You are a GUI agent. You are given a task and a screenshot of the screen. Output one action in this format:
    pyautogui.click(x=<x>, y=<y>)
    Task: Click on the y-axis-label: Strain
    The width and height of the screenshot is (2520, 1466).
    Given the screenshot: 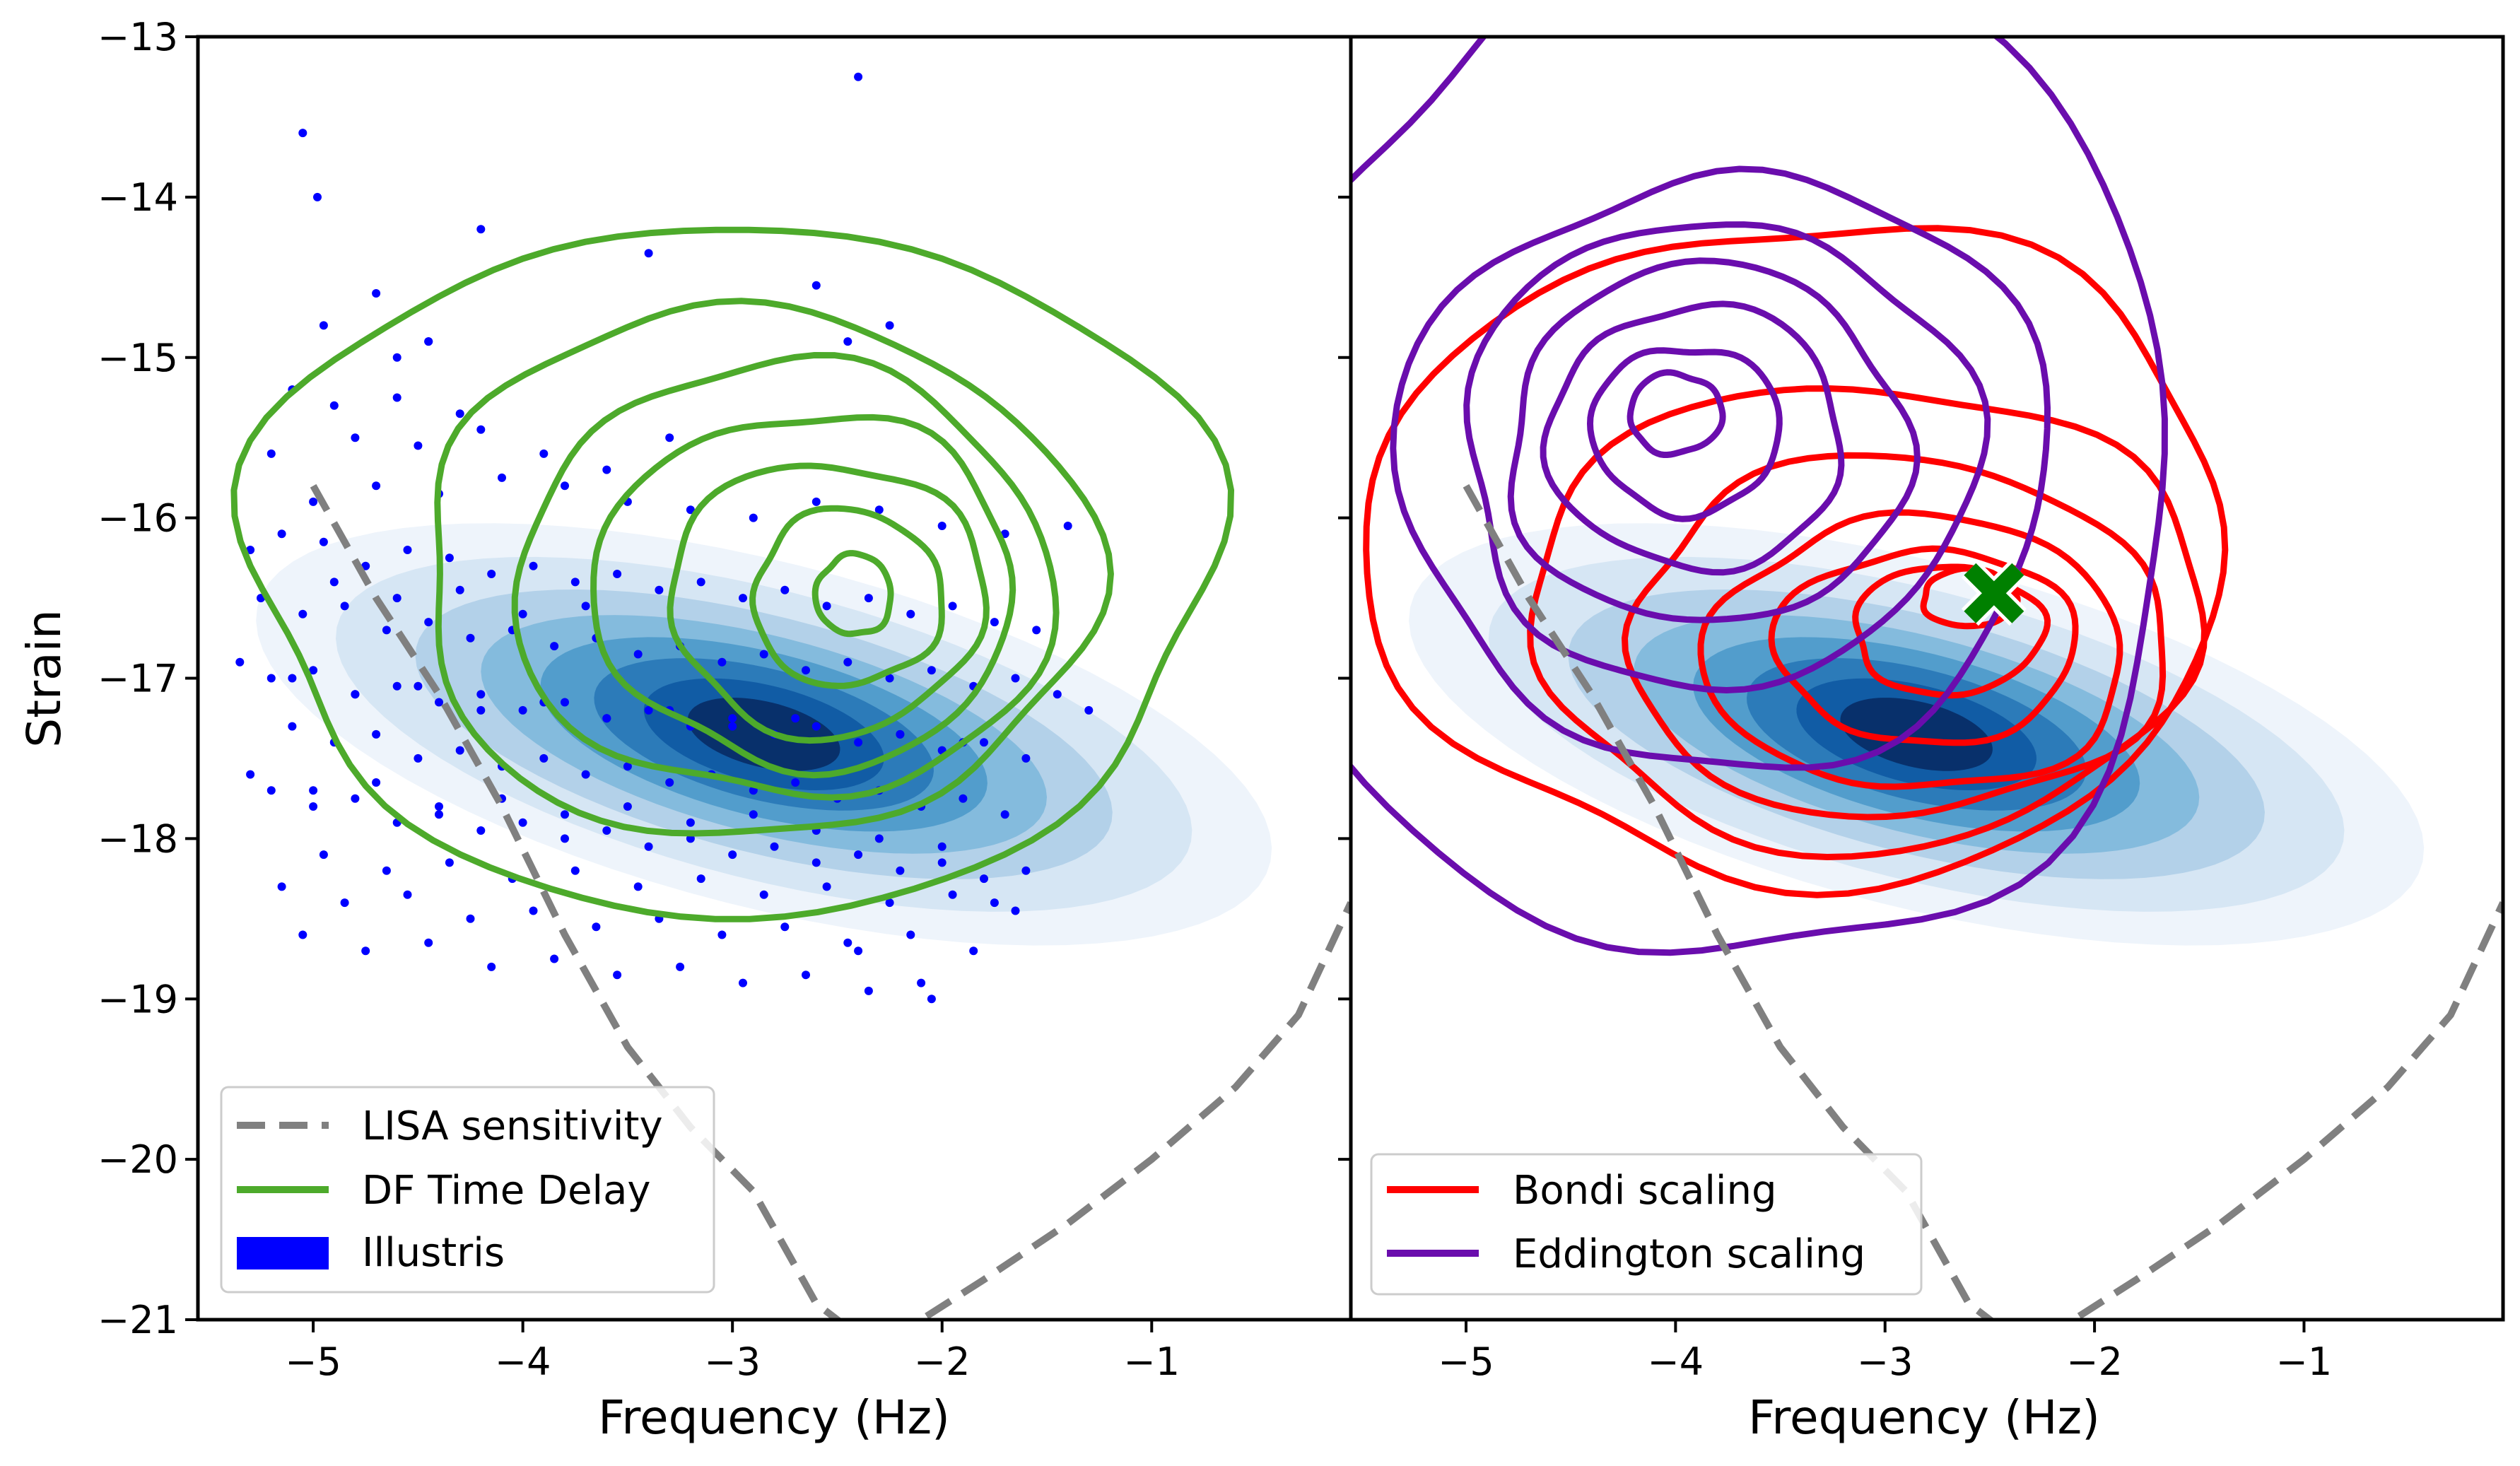 What is the action you would take?
    pyautogui.click(x=44, y=678)
    